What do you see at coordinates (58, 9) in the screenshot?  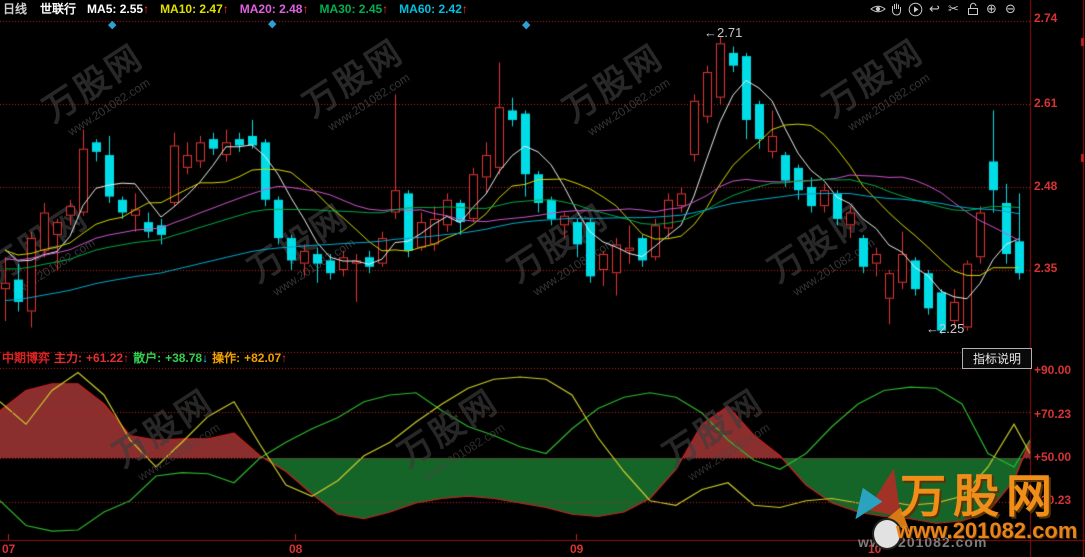 I see `stock-name: 世联行` at bounding box center [58, 9].